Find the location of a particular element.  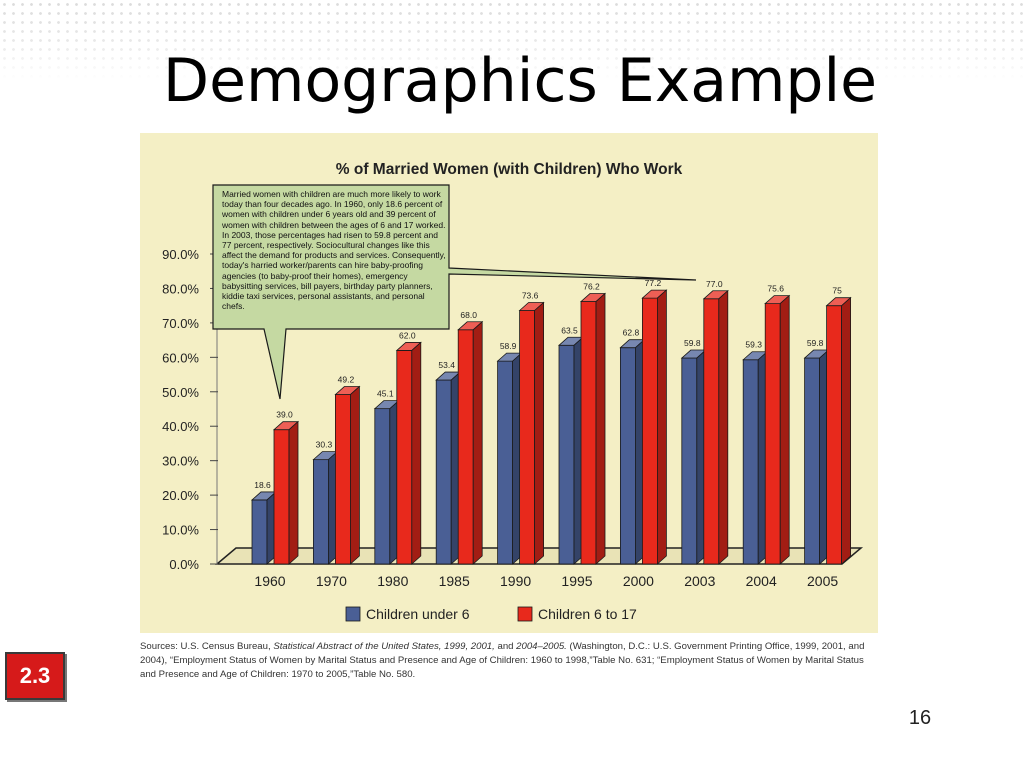

x-category-label: 1980 is located at coordinates (392, 581).